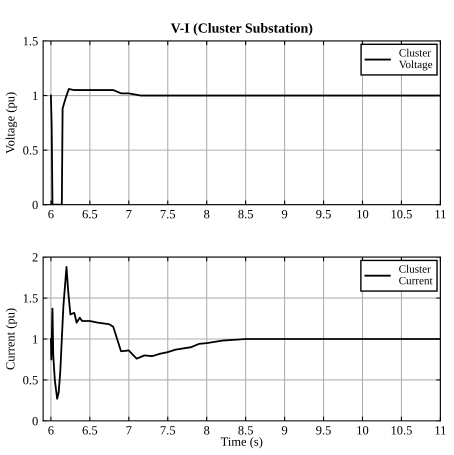 This screenshot has height=455, width=454. What do you see at coordinates (241, 442) in the screenshot?
I see `x-axis-title: Time (s)` at bounding box center [241, 442].